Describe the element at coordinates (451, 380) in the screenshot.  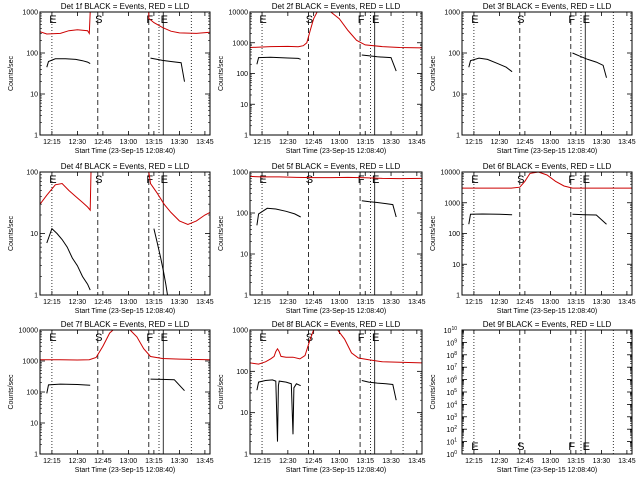
I see `y-tick-label: 10⁶` at that location.